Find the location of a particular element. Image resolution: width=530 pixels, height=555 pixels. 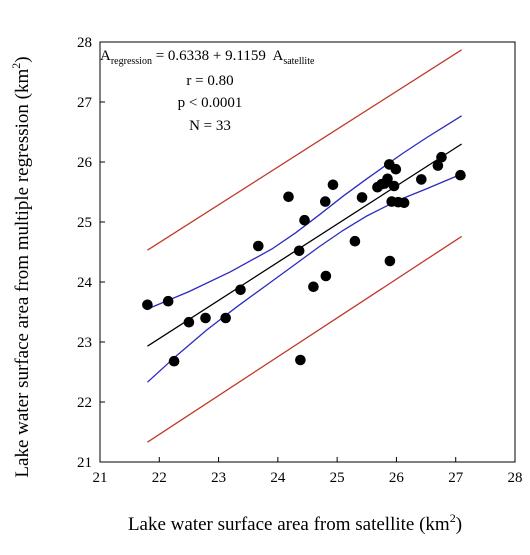

y-tick-label: 28 is located at coordinates (84, 43).